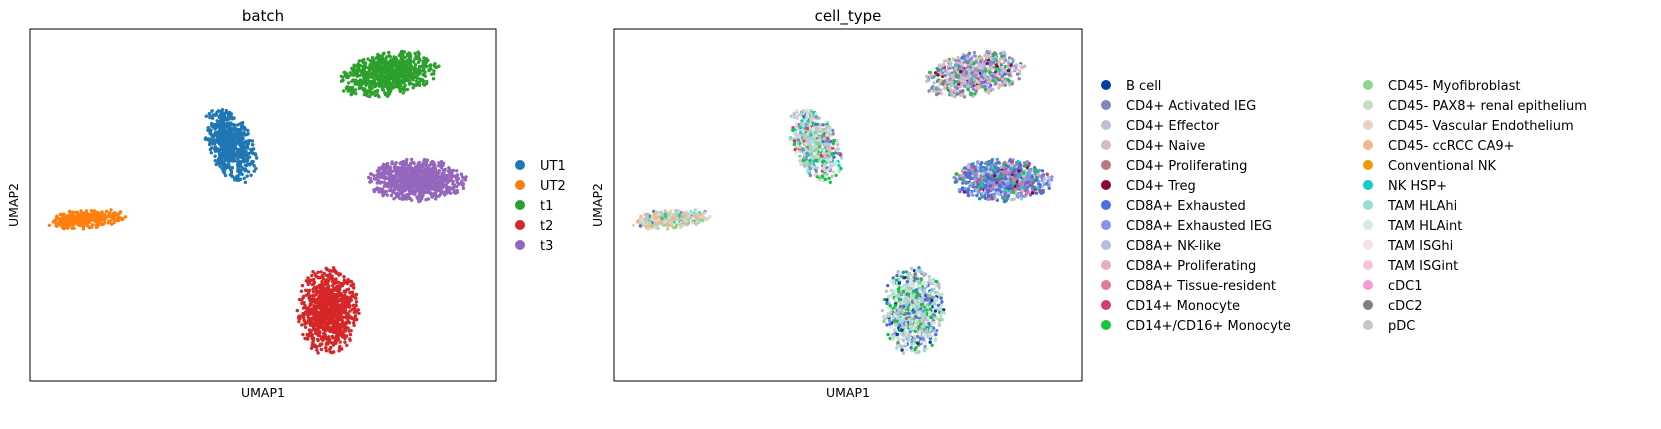 The image size is (1661, 429). Describe the element at coordinates (534, 226) in the screenshot. I see `legend-item: t2` at that location.